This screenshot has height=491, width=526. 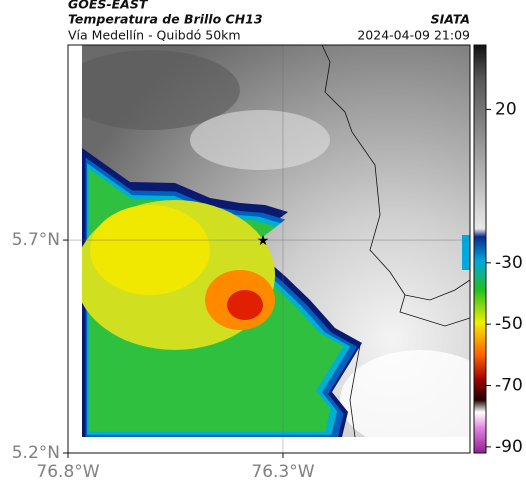 What do you see at coordinates (506, 109) in the screenshot?
I see `colorbar-tick-label: 20` at bounding box center [506, 109].